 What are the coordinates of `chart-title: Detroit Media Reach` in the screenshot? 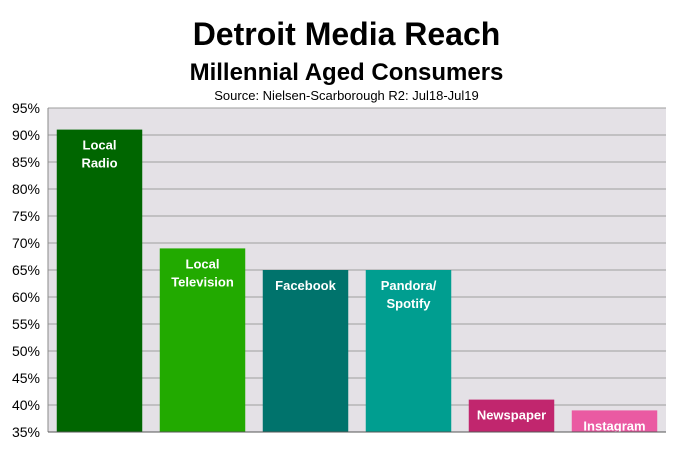 It's located at (346, 34).